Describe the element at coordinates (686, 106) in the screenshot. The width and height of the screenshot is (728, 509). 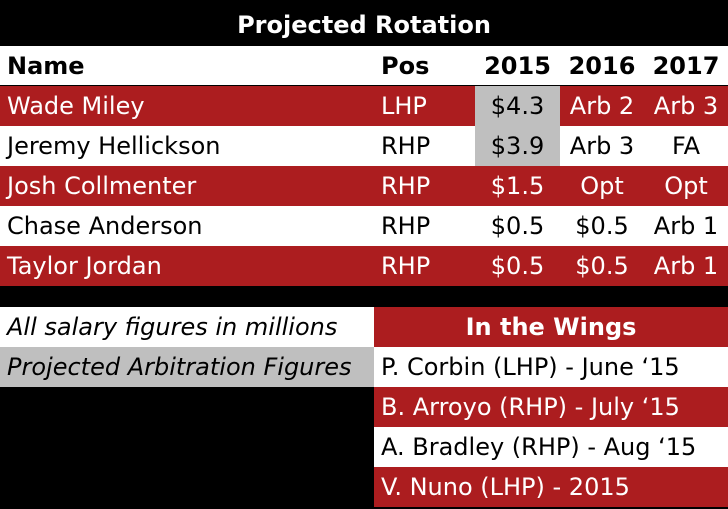
I see `status-2017: Arb 3` at that location.